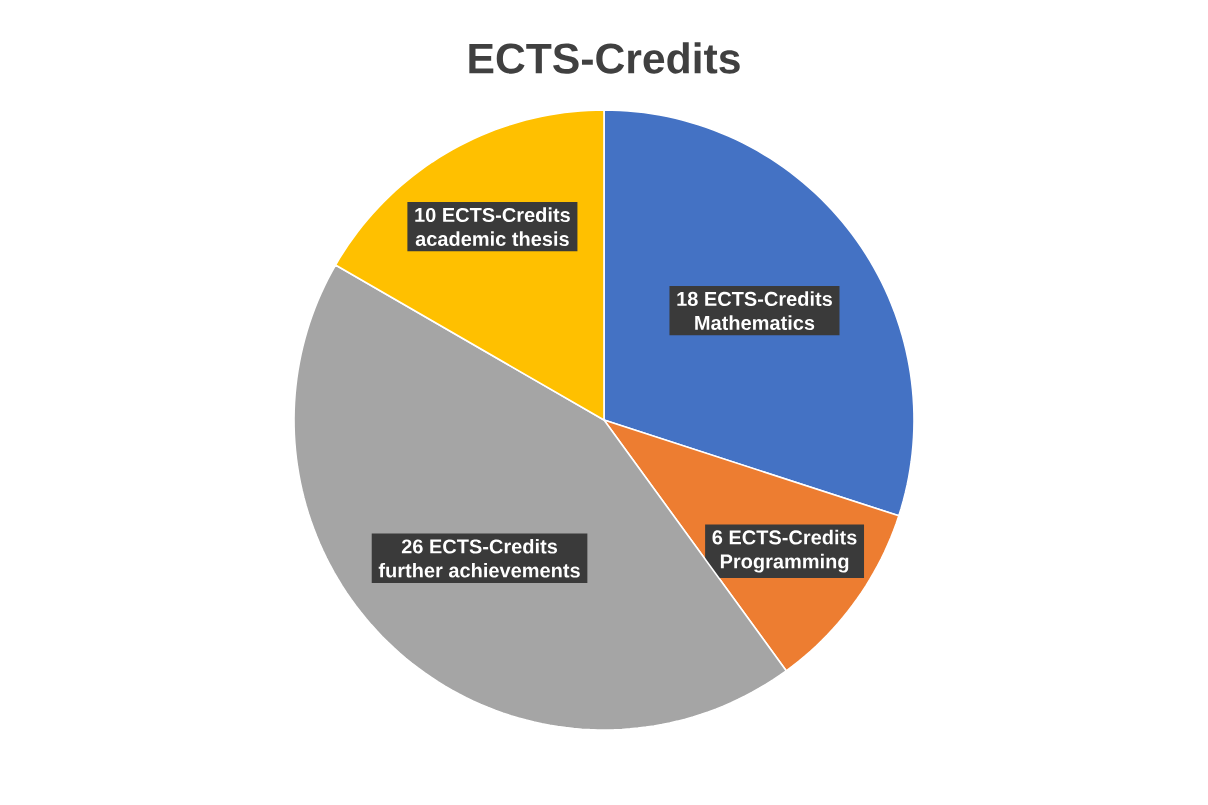  I want to click on chart-title: ECTS-Credits, so click(604, 58).